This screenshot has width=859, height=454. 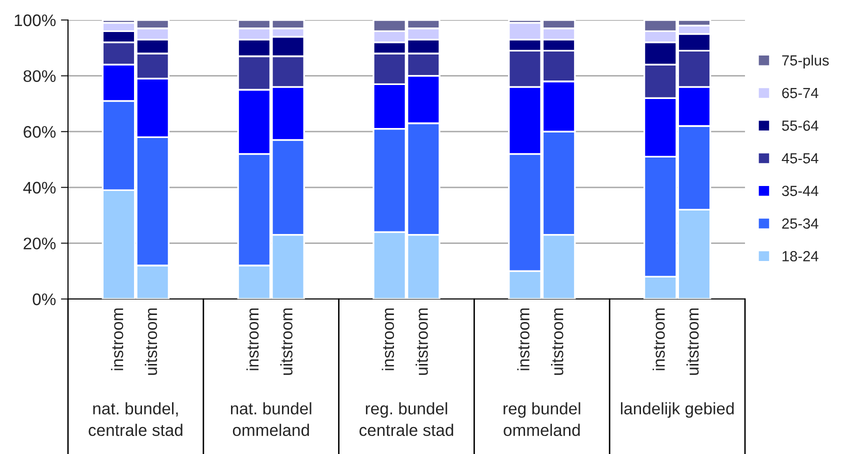 I want to click on legend-label: 45-54, so click(x=800, y=158).